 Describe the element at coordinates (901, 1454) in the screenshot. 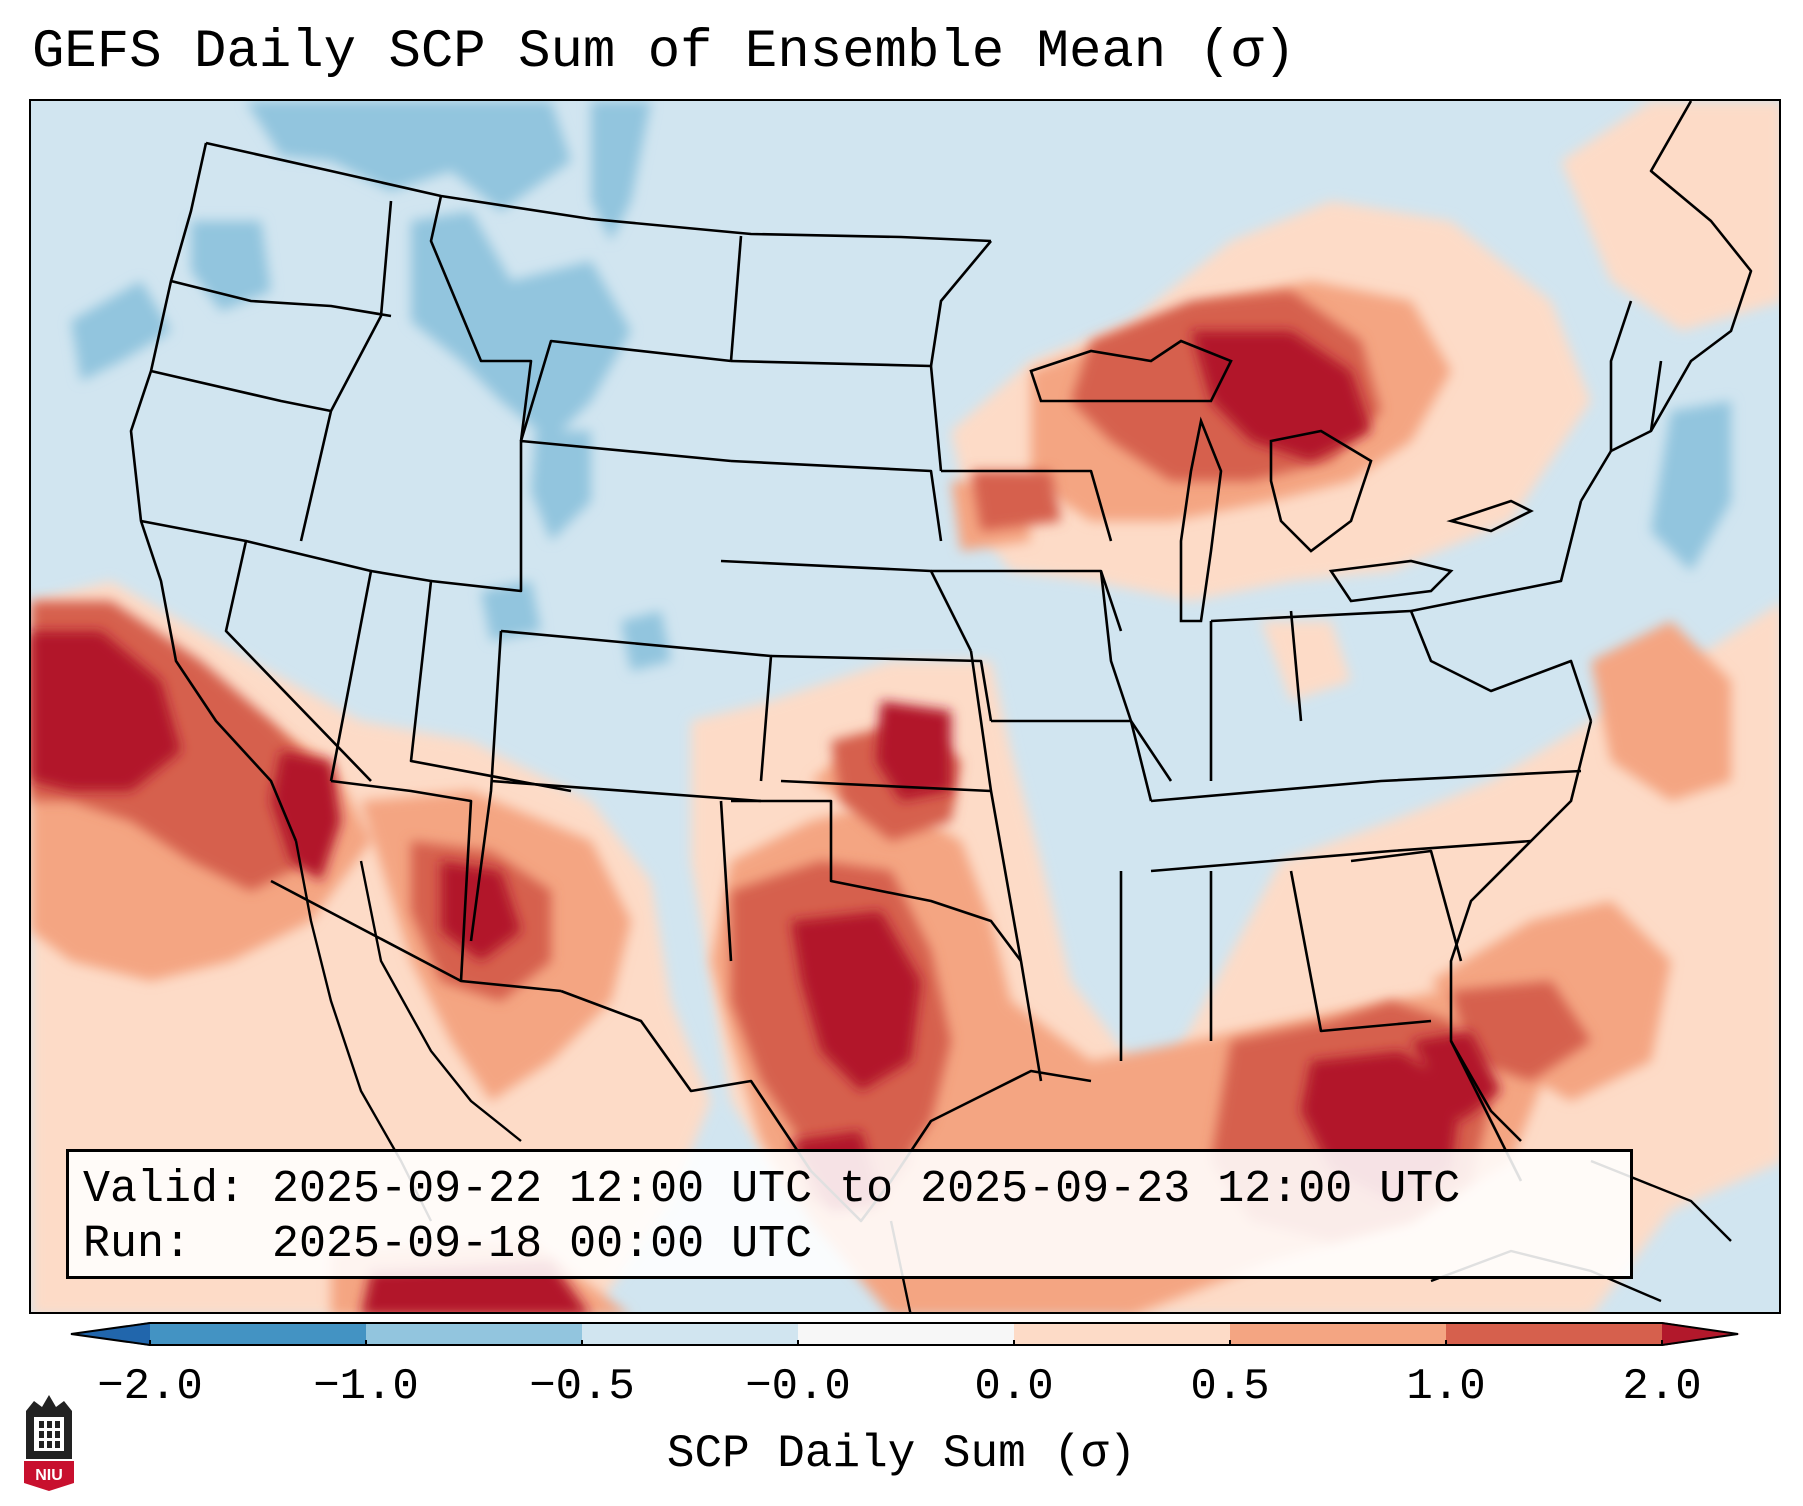

I see `colorbar-label: SCP Daily Sum (σ)` at that location.